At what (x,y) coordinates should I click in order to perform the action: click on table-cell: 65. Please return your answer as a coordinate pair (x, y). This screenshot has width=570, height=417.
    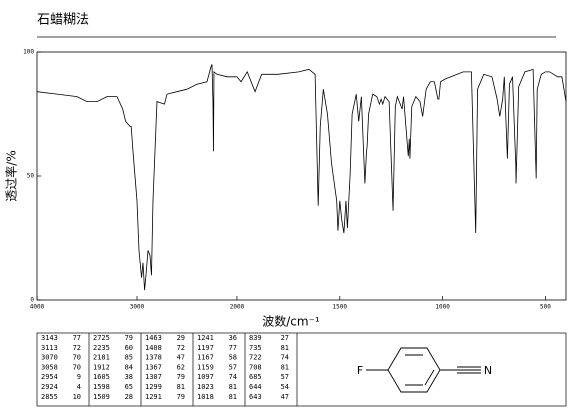
    Looking at the image, I should click on (129, 387).